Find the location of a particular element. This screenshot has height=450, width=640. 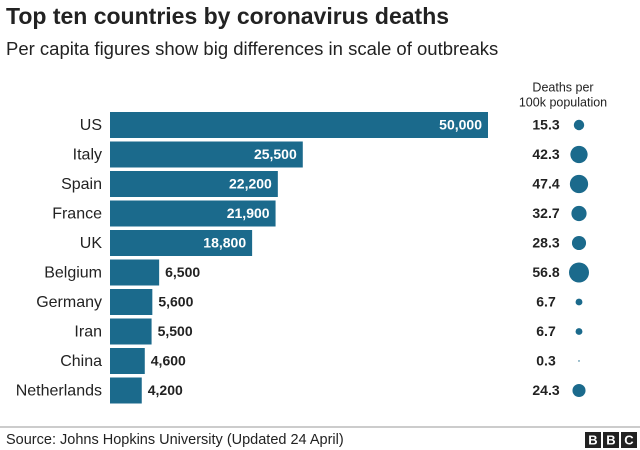

value-label: 21,900 is located at coordinates (248, 213).